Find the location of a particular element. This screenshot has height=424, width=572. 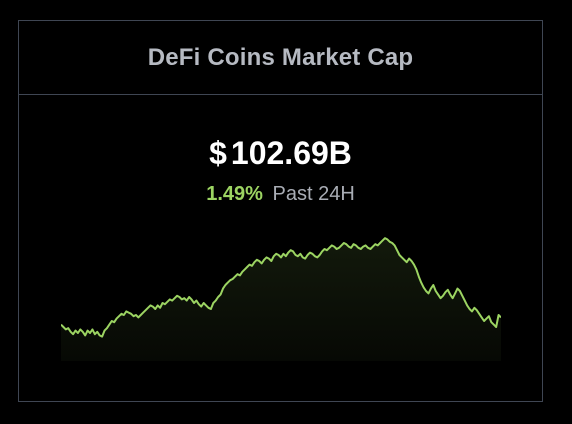

card-title: DeFi Coins Market Cap is located at coordinates (280, 57).